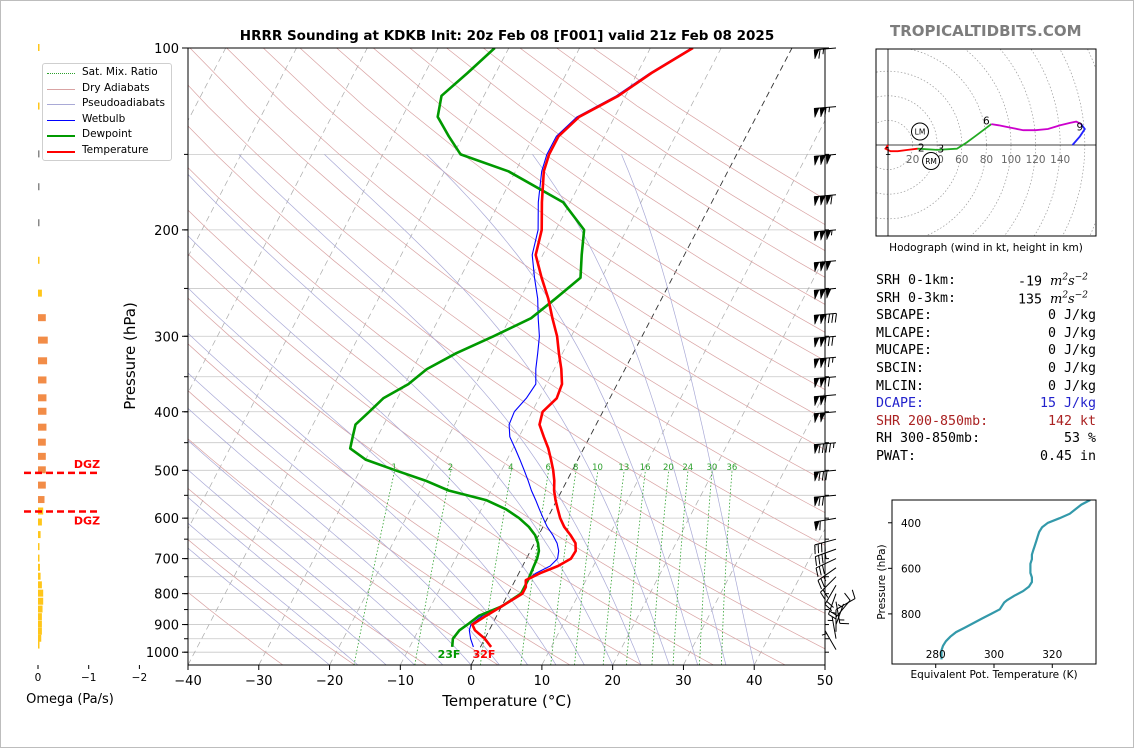 This screenshot has width=1134, height=748. Describe the element at coordinates (166, 626) in the screenshot. I see `y-tick-label: 900` at that location.